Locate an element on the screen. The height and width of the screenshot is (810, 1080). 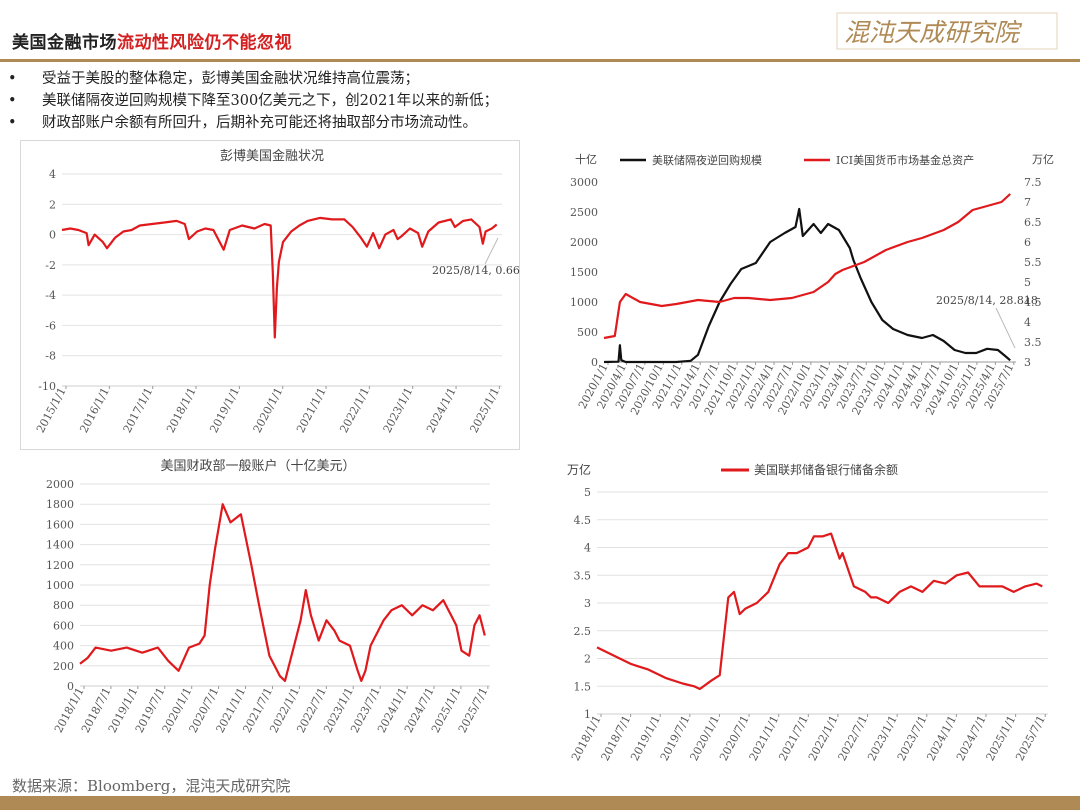
y2-tick-label: 5.5 is located at coordinates (1033, 262).